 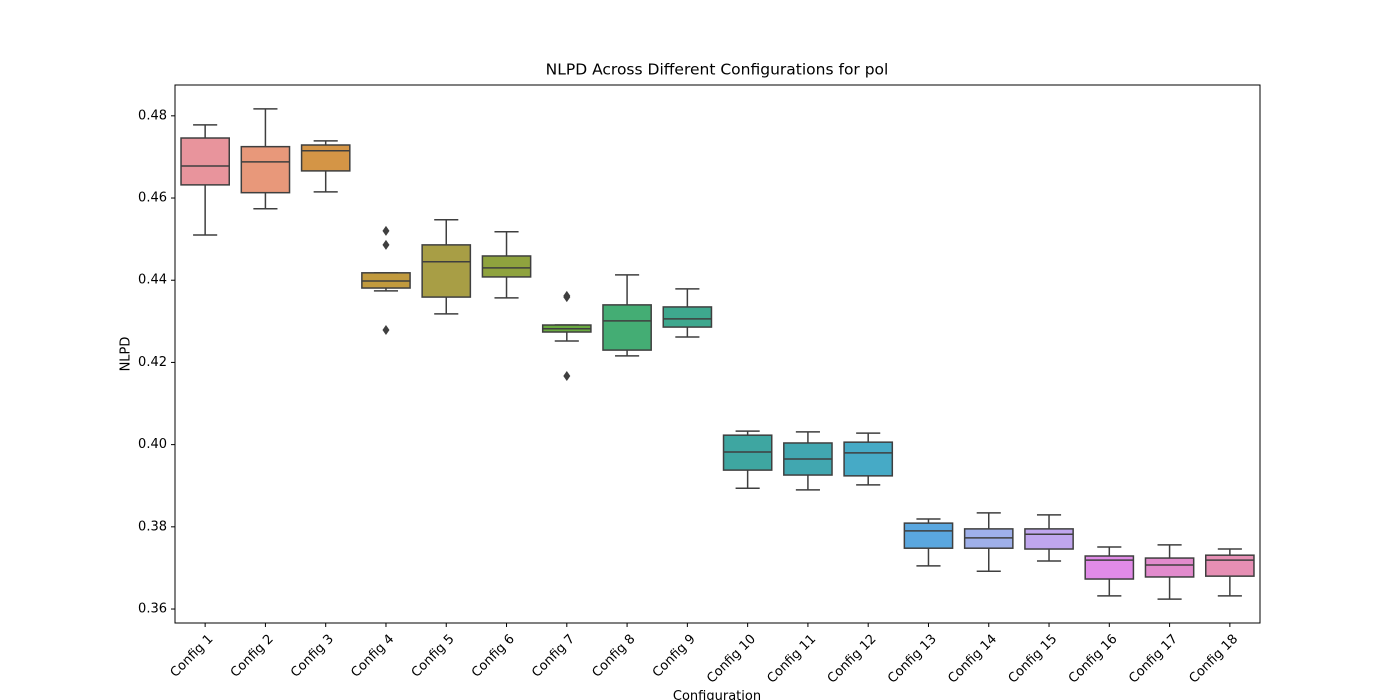 What do you see at coordinates (731, 659) in the screenshot?
I see `x-tick-label: Config 10` at bounding box center [731, 659].